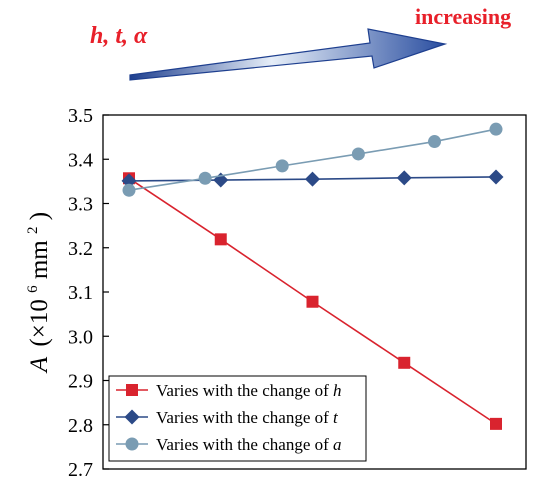 The image size is (550, 485). I want to click on y-tick-label: 2.7, so click(80, 470).